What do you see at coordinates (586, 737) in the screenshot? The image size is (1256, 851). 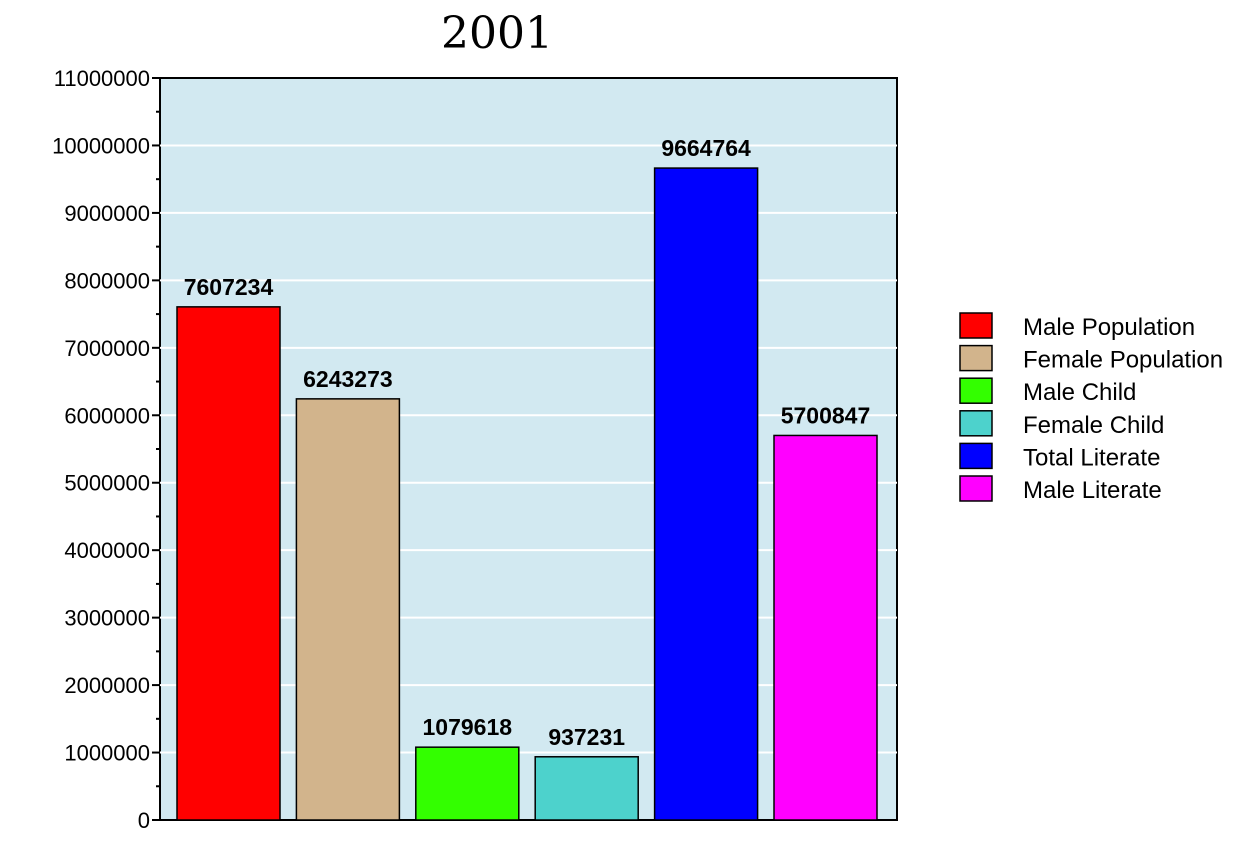 I see `data-label: 937231` at bounding box center [586, 737].